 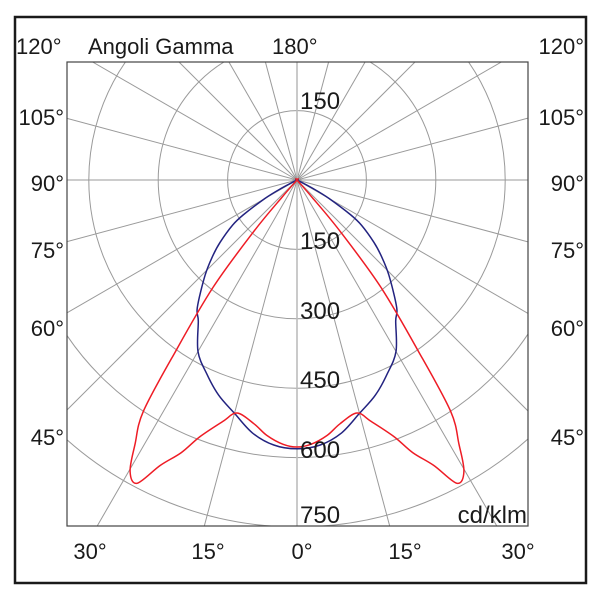 What do you see at coordinates (320, 380) in the screenshot?
I see `radial-label: 450` at bounding box center [320, 380].